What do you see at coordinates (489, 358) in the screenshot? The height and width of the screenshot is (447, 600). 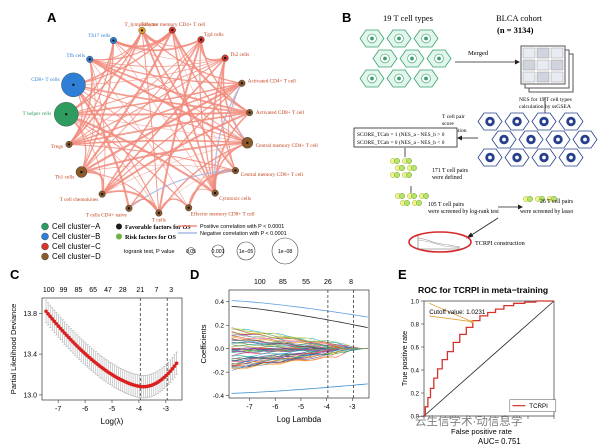 I see `roc-curve` at bounding box center [489, 358].